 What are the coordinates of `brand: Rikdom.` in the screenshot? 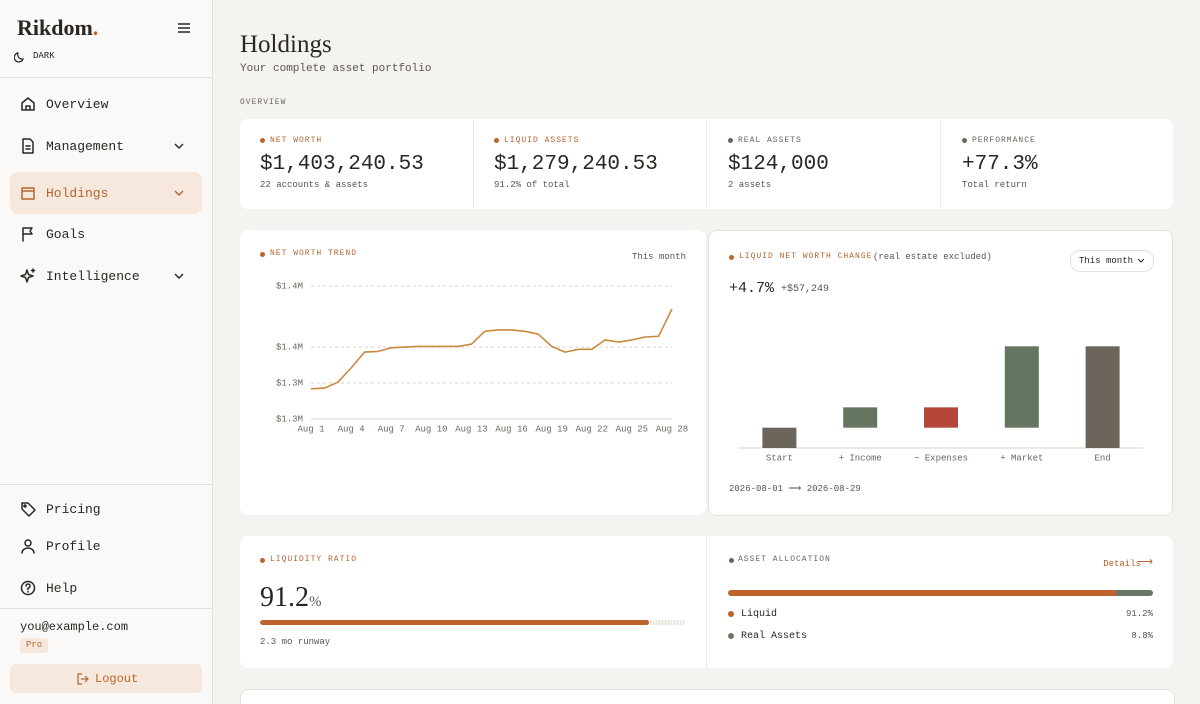 It's located at (58, 27).